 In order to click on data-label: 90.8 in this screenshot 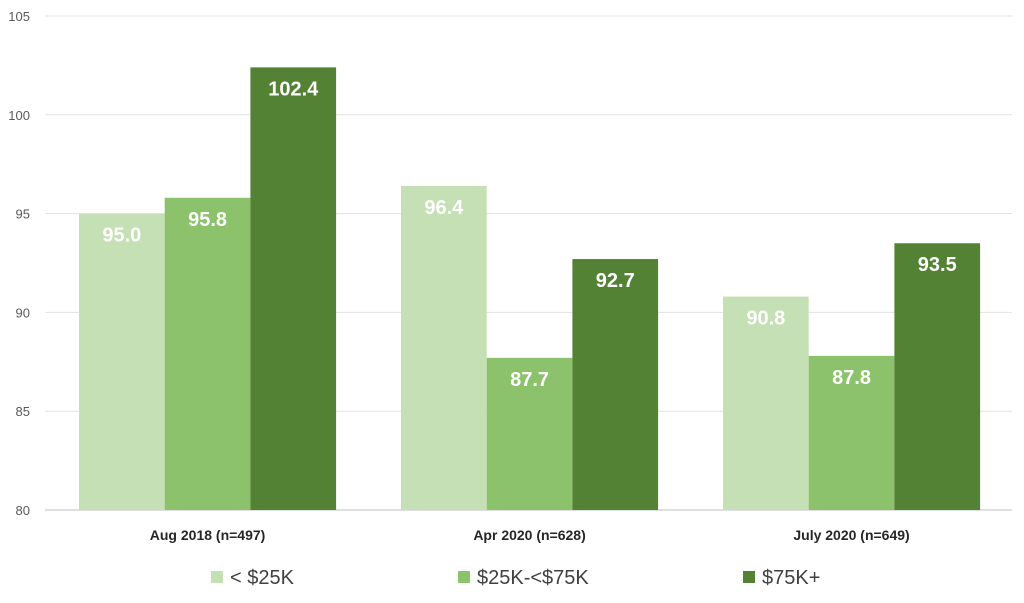, I will do `click(765, 319)`.